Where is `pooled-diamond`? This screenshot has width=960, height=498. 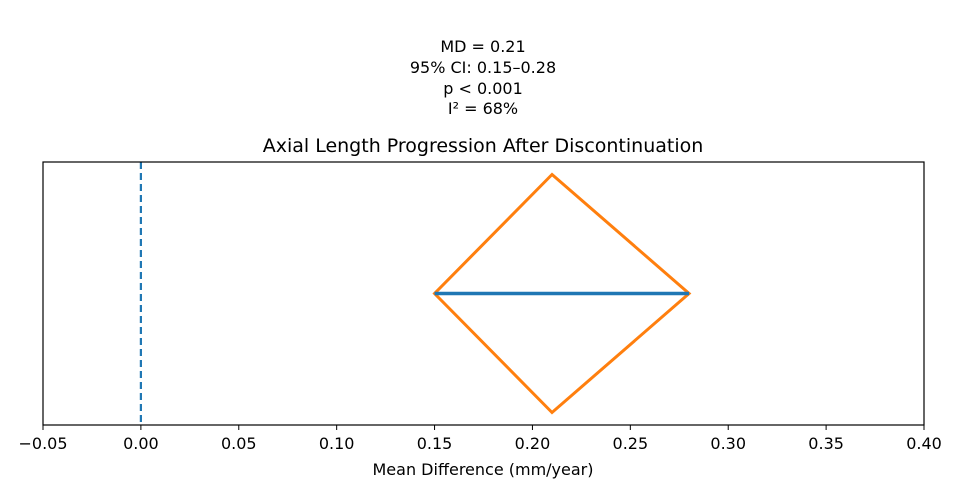 pooled-diamond is located at coordinates (562, 293).